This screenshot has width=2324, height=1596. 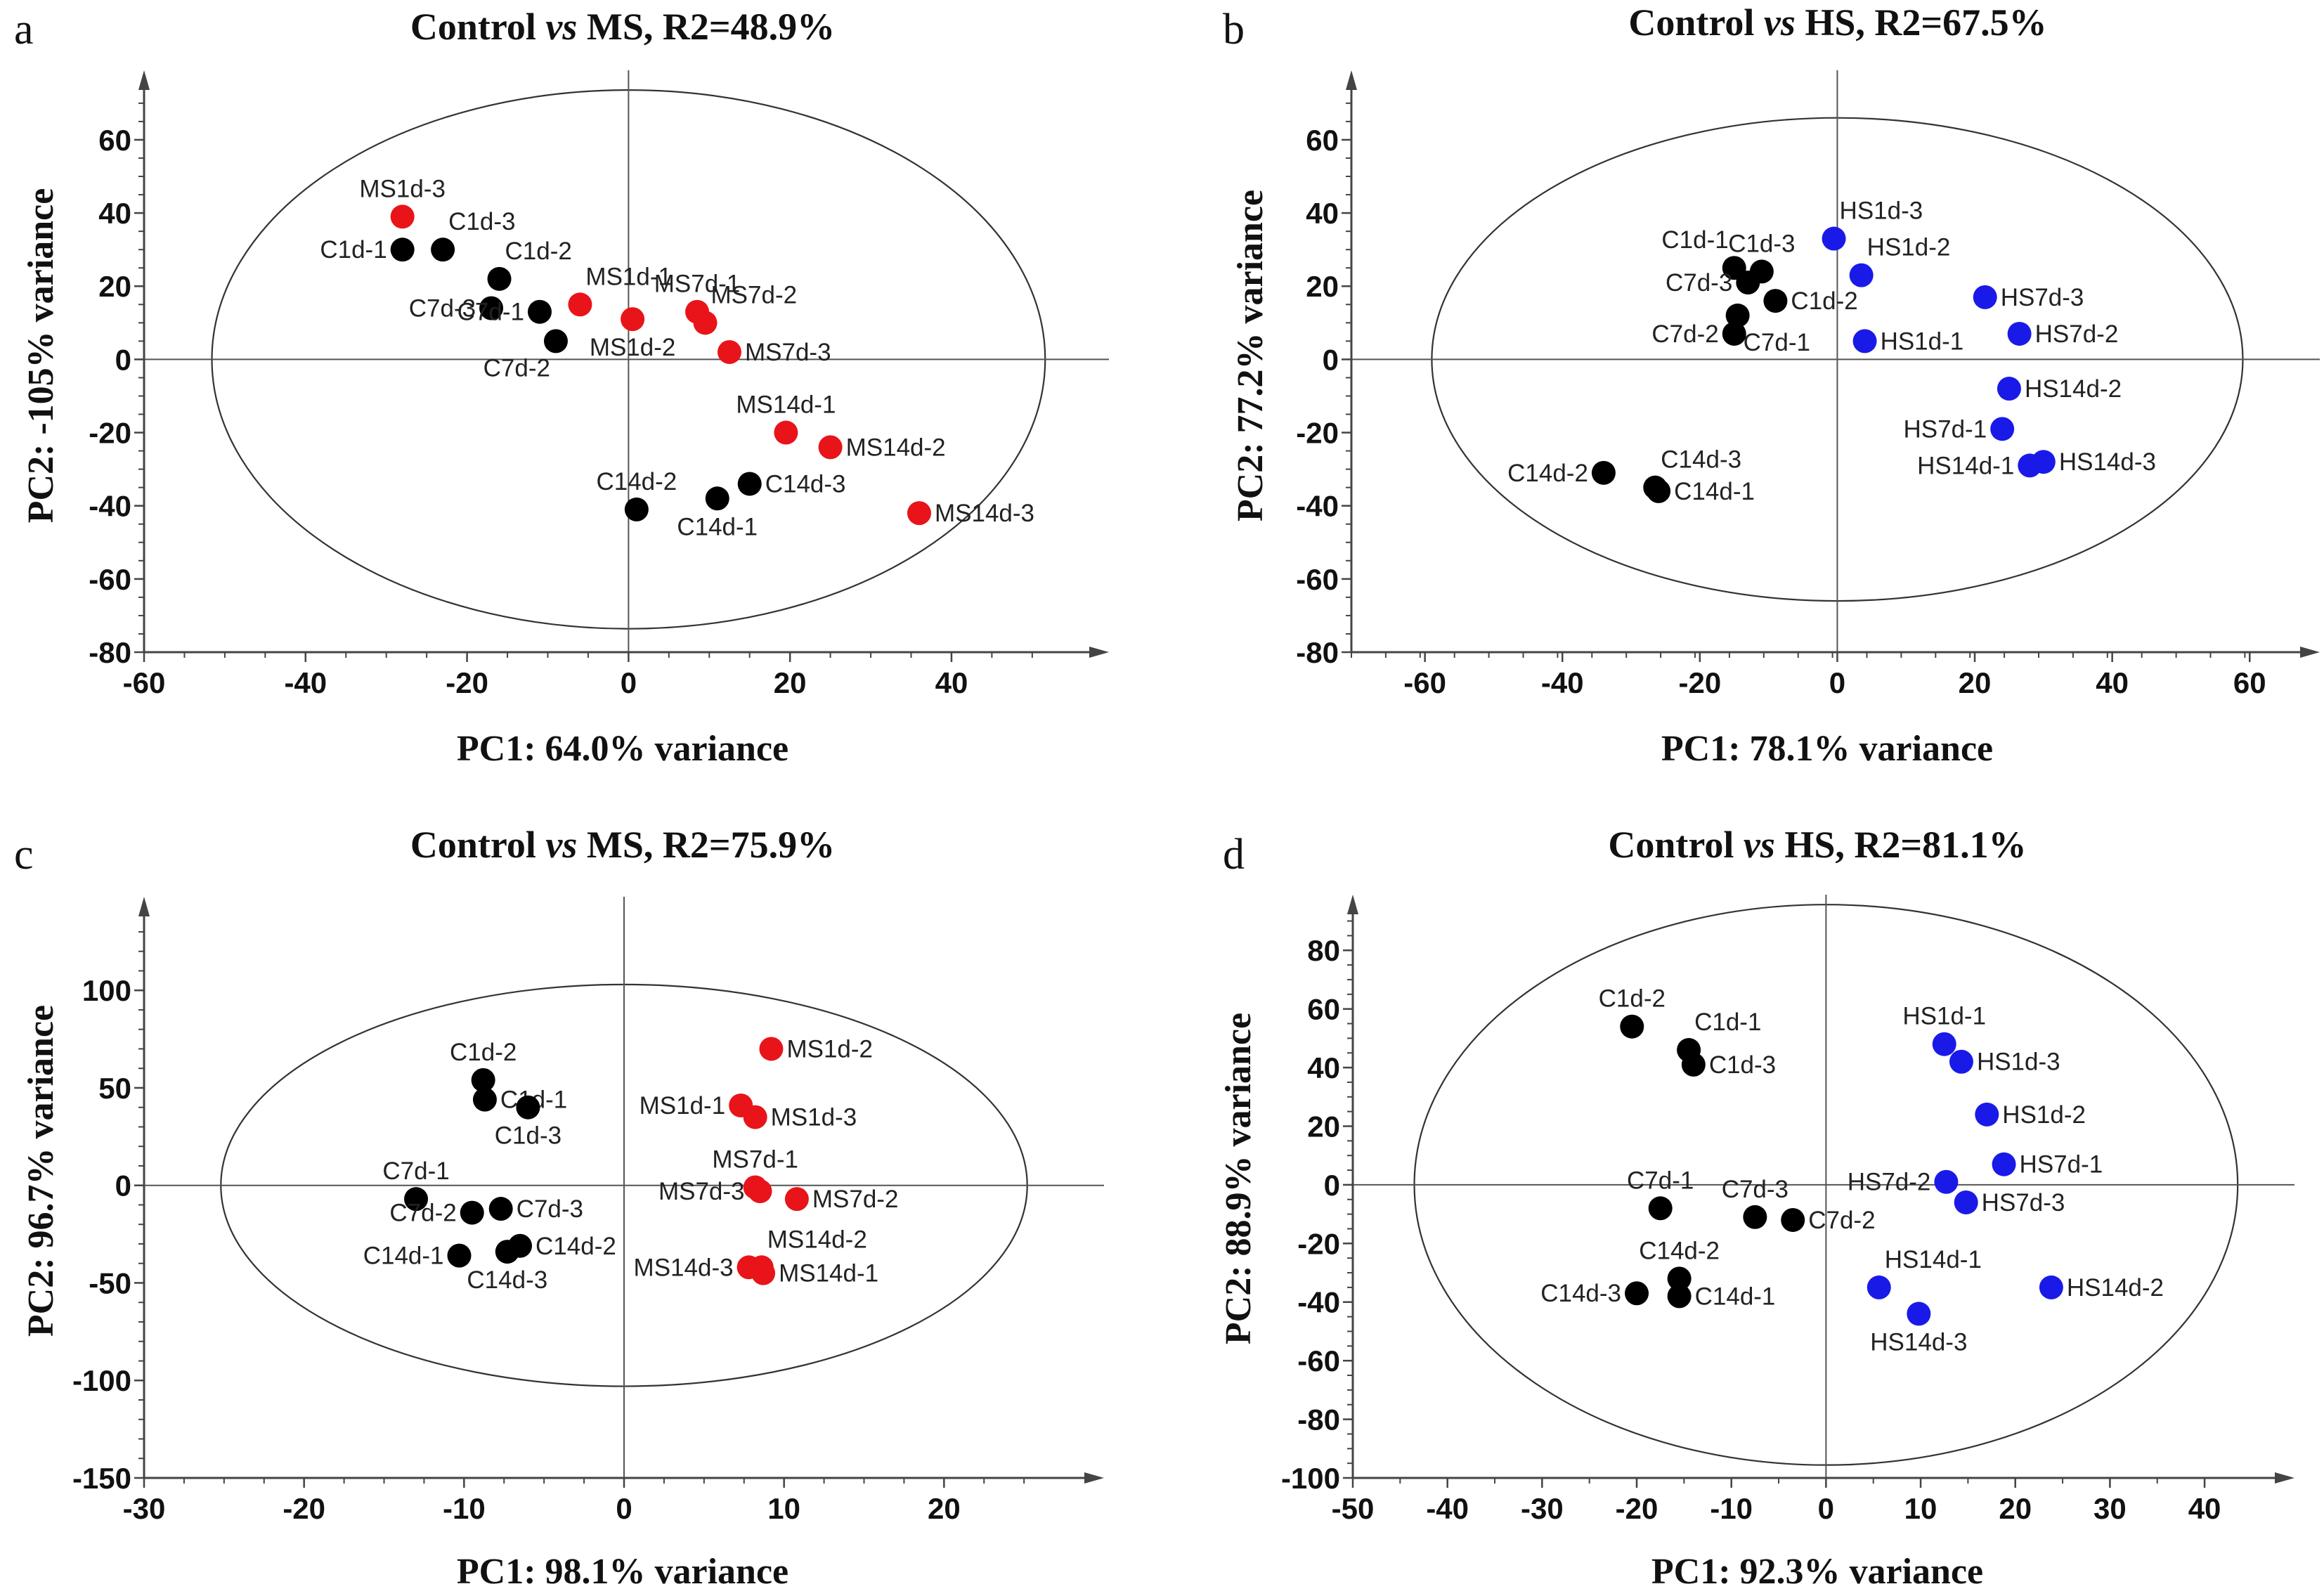 What do you see at coordinates (1966, 465) in the screenshot?
I see `point-label: HS14d-1` at bounding box center [1966, 465].